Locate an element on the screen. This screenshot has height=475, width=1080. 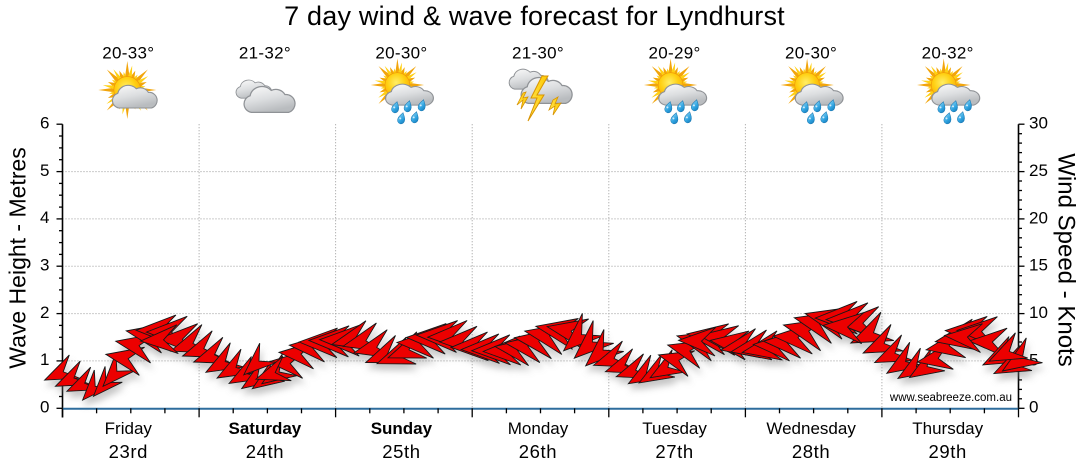
svg-text: Tuesday is located at coordinates (674, 428).